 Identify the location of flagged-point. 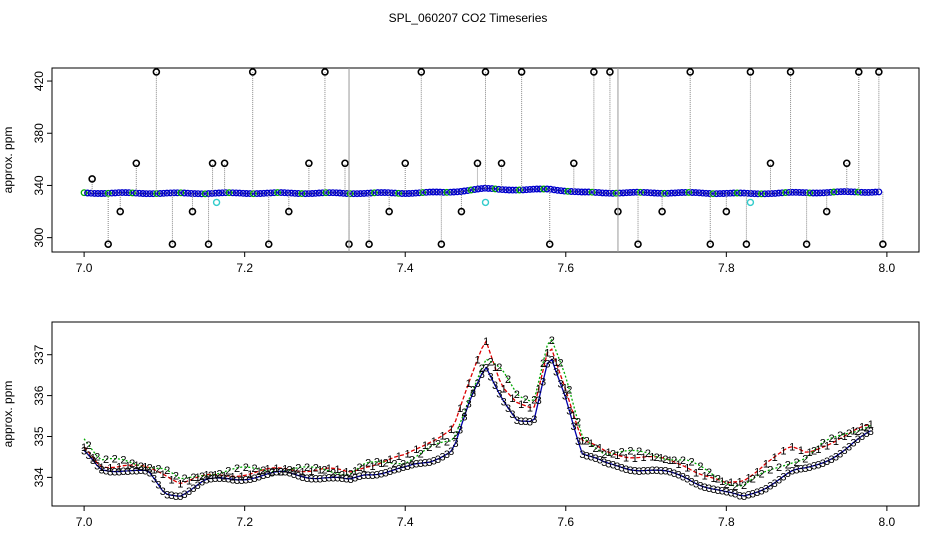
(485, 202).